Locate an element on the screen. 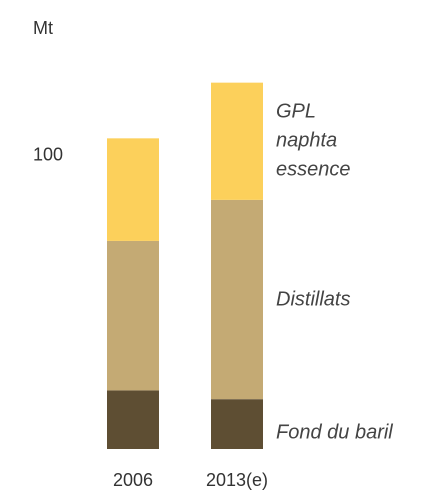  legend-label: Fond du baril is located at coordinates (334, 432).